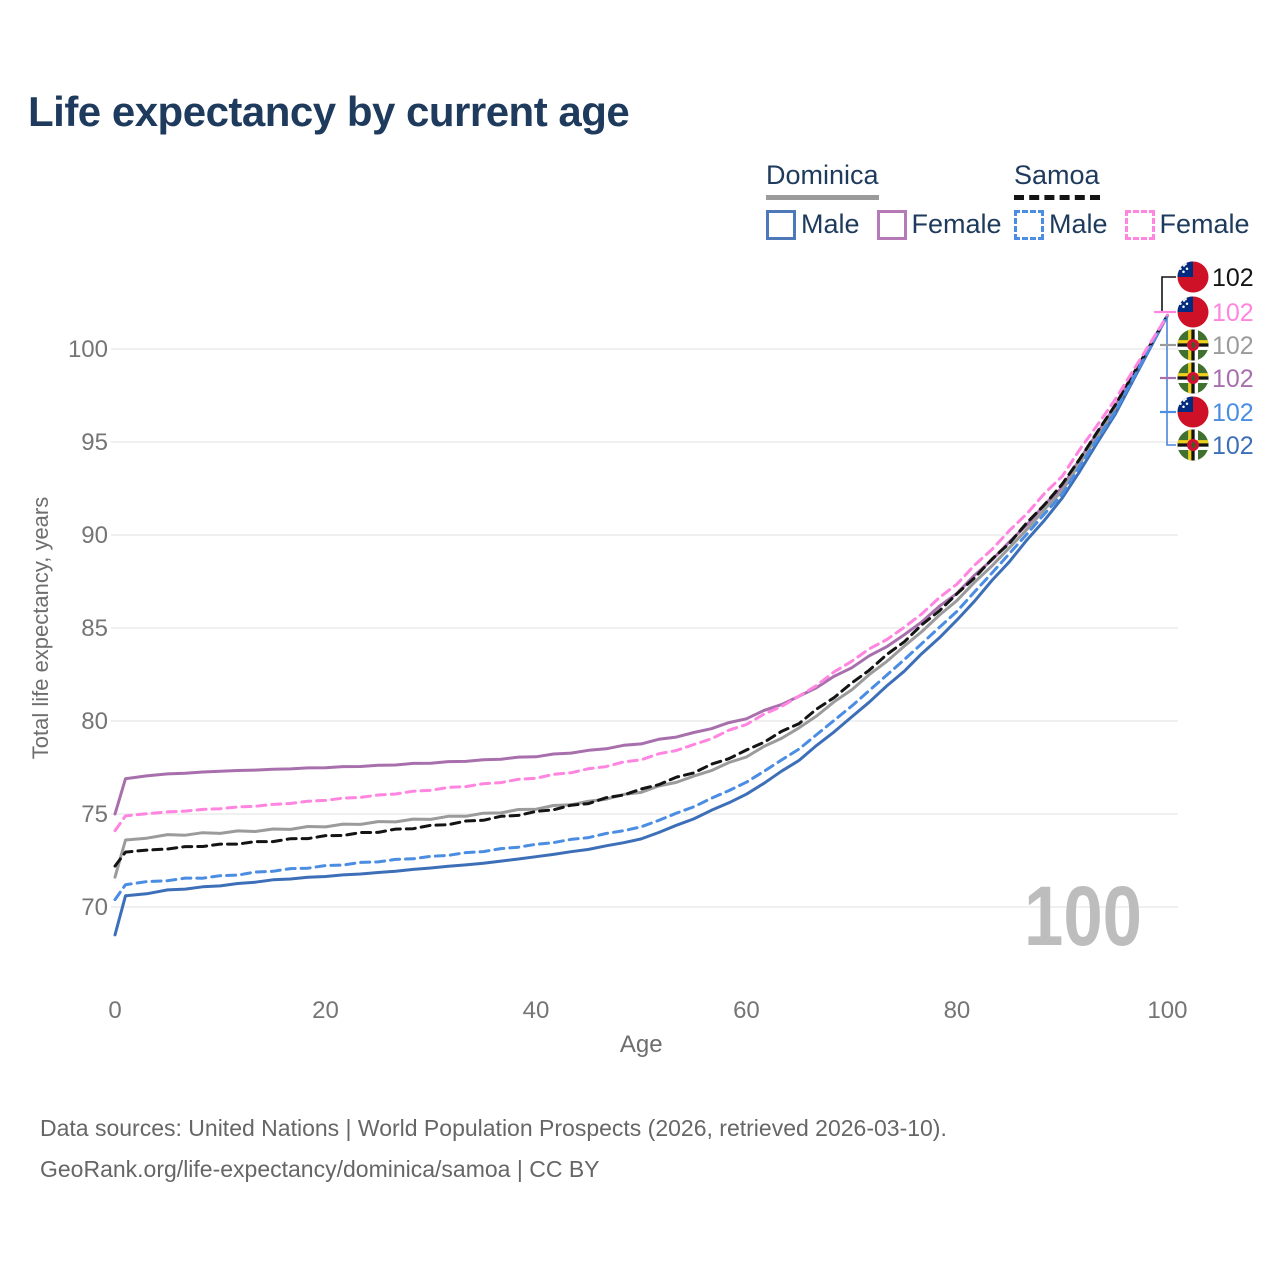 Image resolution: width=1280 pixels, height=1280 pixels. Describe the element at coordinates (329, 111) in the screenshot. I see `page-title: Life expectancy by current age` at that location.